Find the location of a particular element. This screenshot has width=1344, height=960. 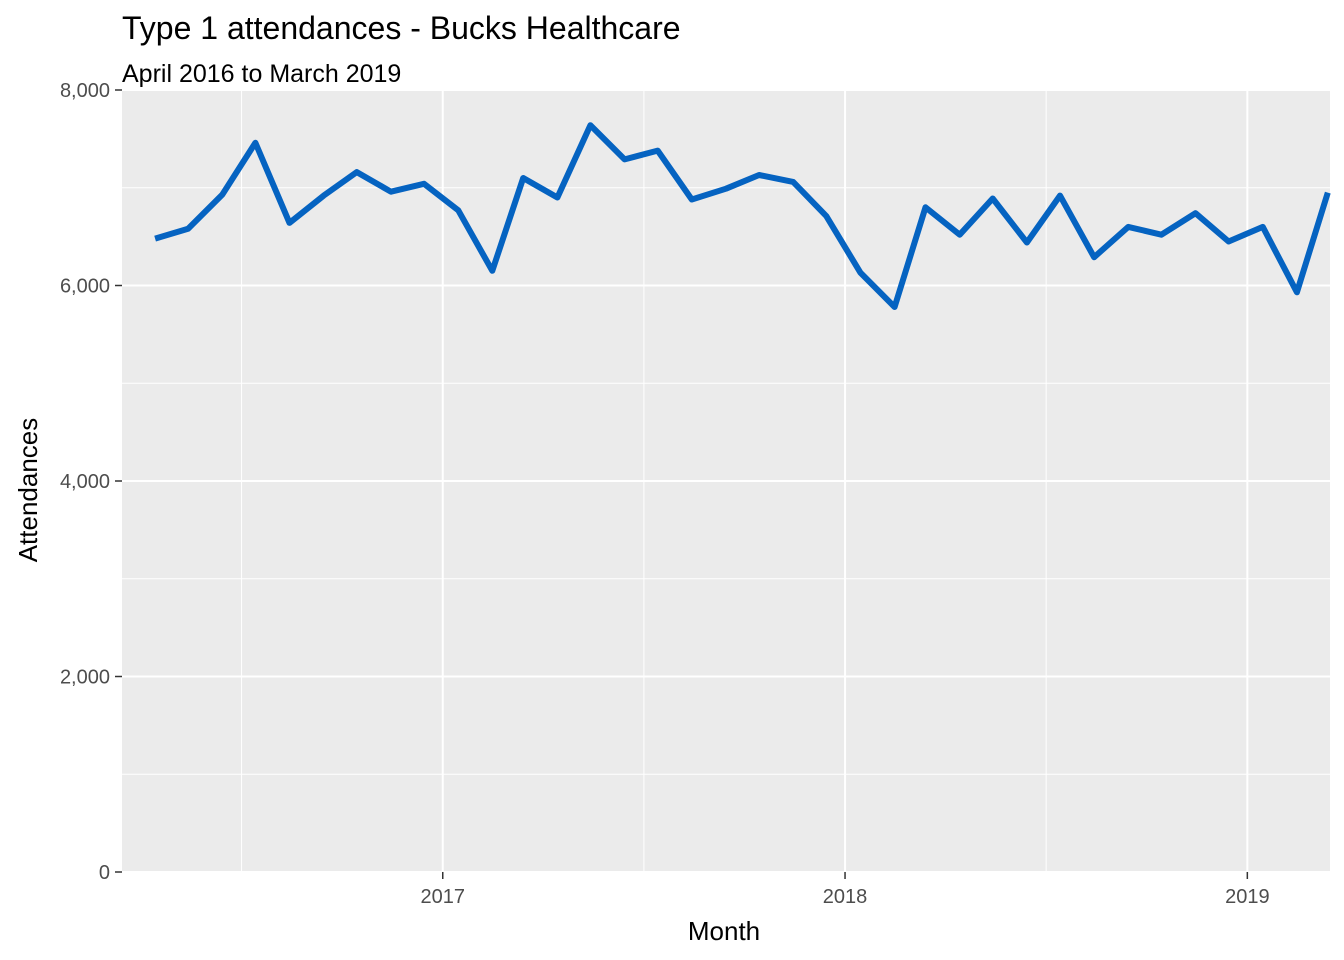

chart-title: Type 1 attendances - Bucks Healthcare is located at coordinates (401, 28).